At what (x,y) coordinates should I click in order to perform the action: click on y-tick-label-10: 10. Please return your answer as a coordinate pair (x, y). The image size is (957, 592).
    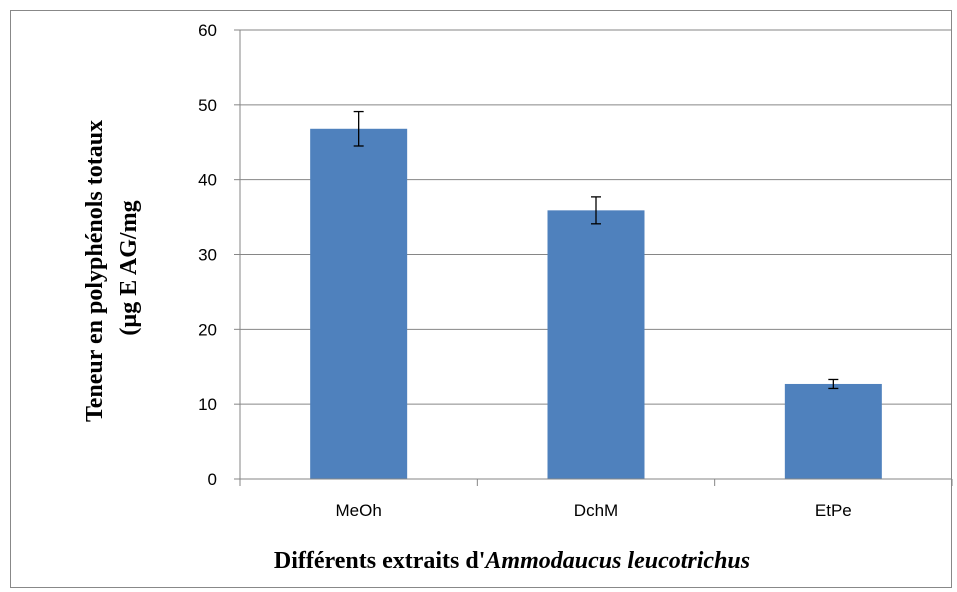
    Looking at the image, I should click on (207, 404).